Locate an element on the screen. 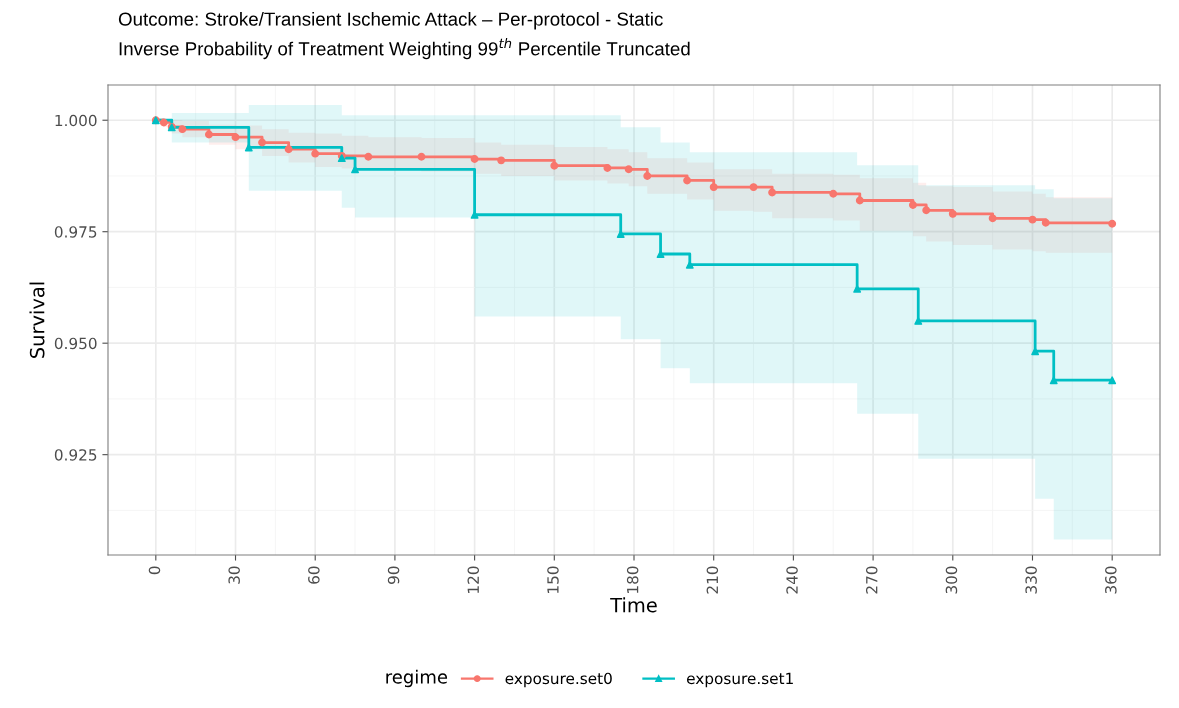 The height and width of the screenshot is (708, 1179). legend-title: regime is located at coordinates (417, 678).